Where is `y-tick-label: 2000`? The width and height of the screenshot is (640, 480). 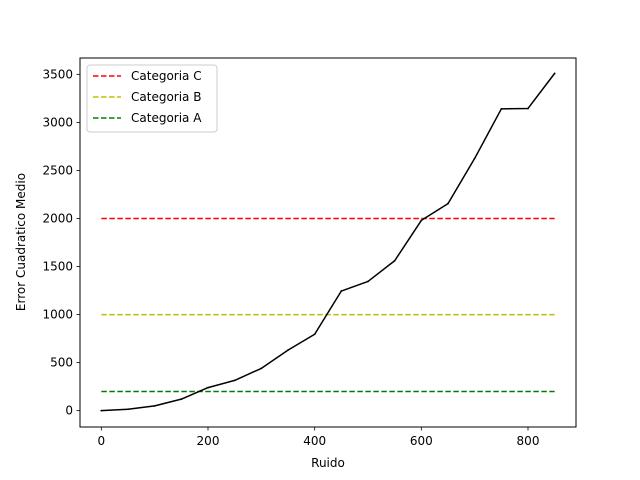
y-tick-label: 2000 is located at coordinates (57, 218).